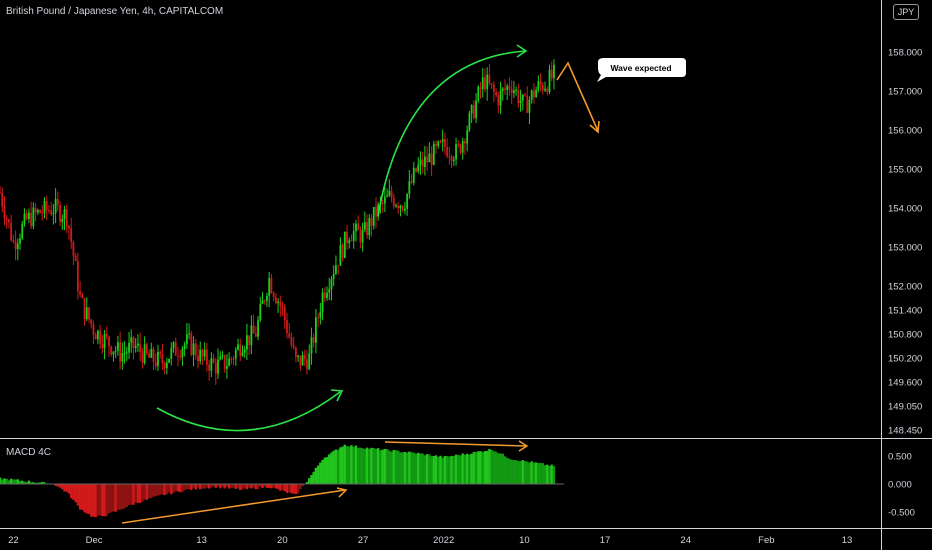  I want to click on time-axis: 22 Dec 13 20 27 2022 10 17 24 Feb 13, so click(430, 540).